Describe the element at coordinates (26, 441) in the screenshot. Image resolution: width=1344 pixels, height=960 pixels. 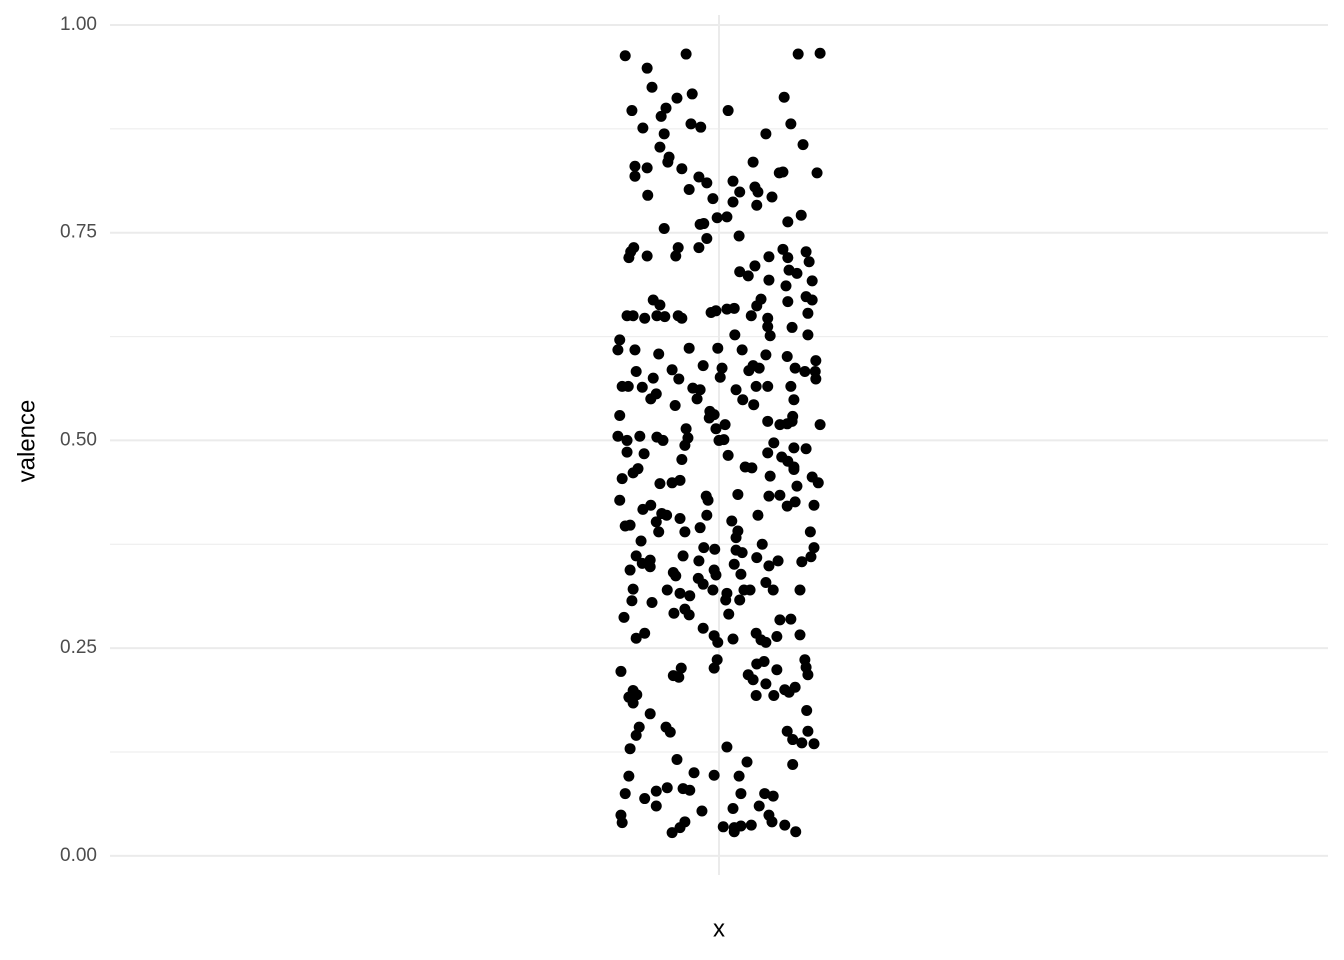
I see `y-axis-title: valence` at that location.